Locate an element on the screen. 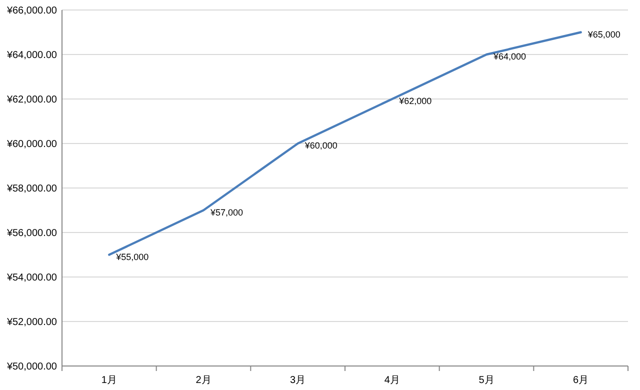  x-tick-label: 2月 is located at coordinates (204, 380).